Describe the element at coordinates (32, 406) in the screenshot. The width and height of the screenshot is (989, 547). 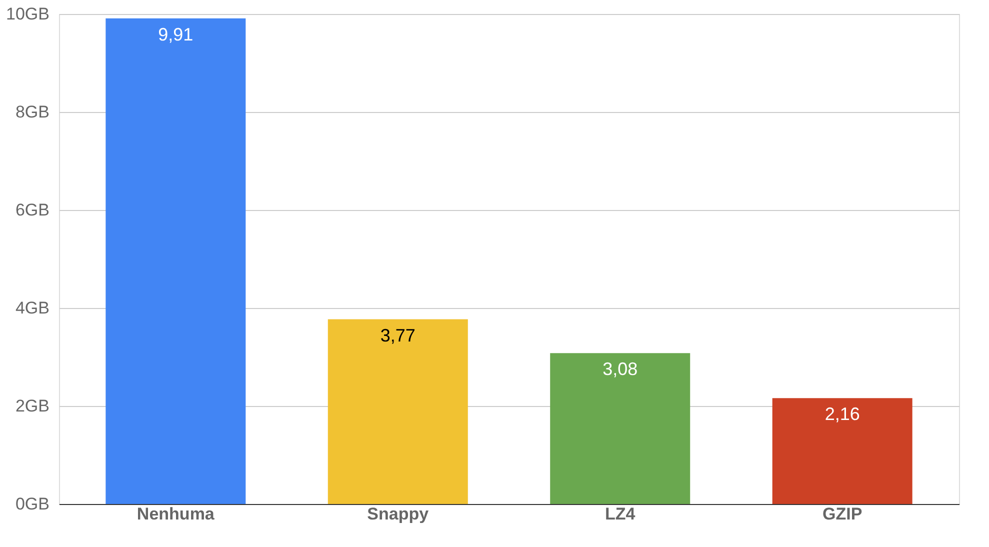
I see `y-tick-label: 2GB` at that location.